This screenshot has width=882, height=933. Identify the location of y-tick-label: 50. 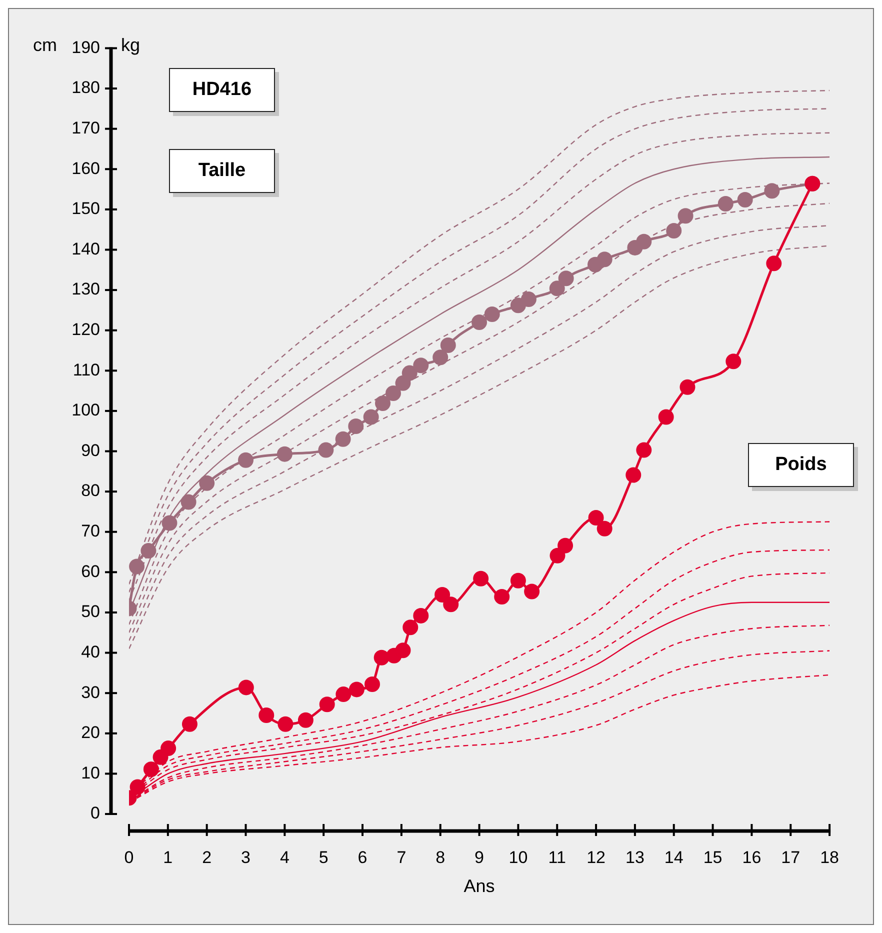
(90, 612).